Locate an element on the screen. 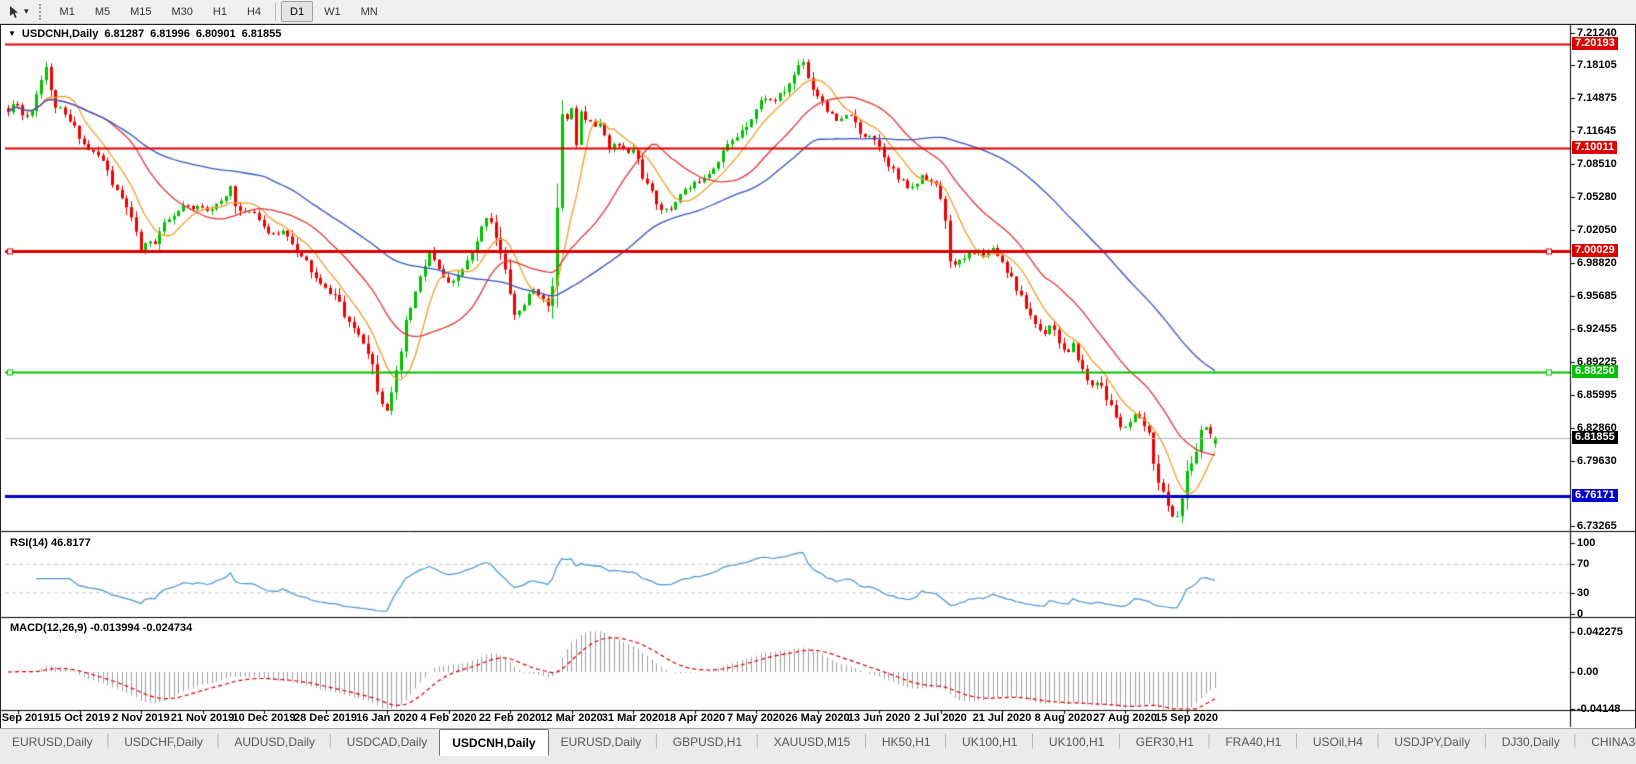 Image resolution: width=1636 pixels, height=764 pixels. tab-usdjpy-daily: USDJPY,Daily is located at coordinates (1432, 742).